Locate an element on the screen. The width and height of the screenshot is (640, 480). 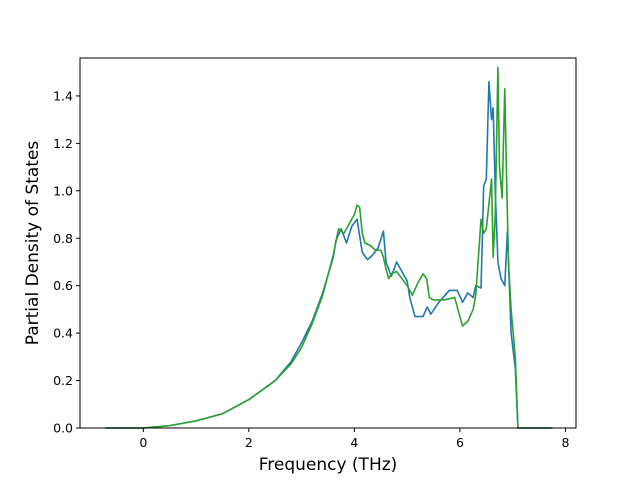
y-tick-label: 1.0 is located at coordinates (63, 190).